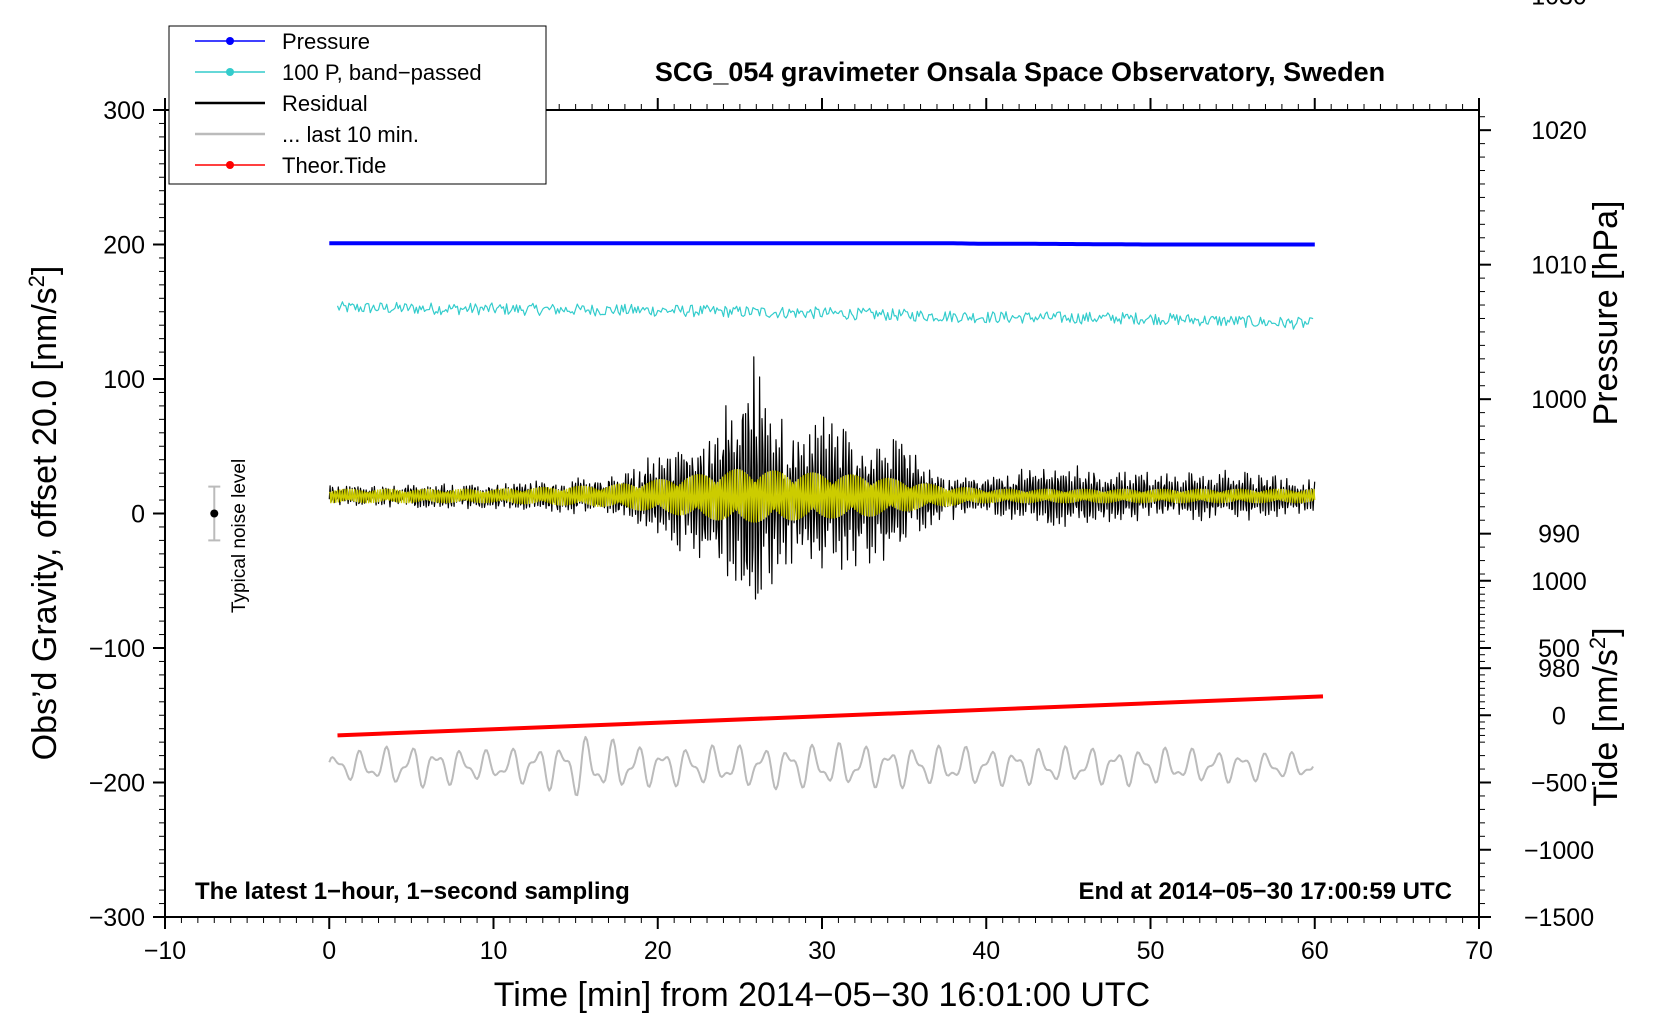 The width and height of the screenshot is (1660, 1020). What do you see at coordinates (830, 716) in the screenshot?
I see `series-theor-tide` at bounding box center [830, 716].